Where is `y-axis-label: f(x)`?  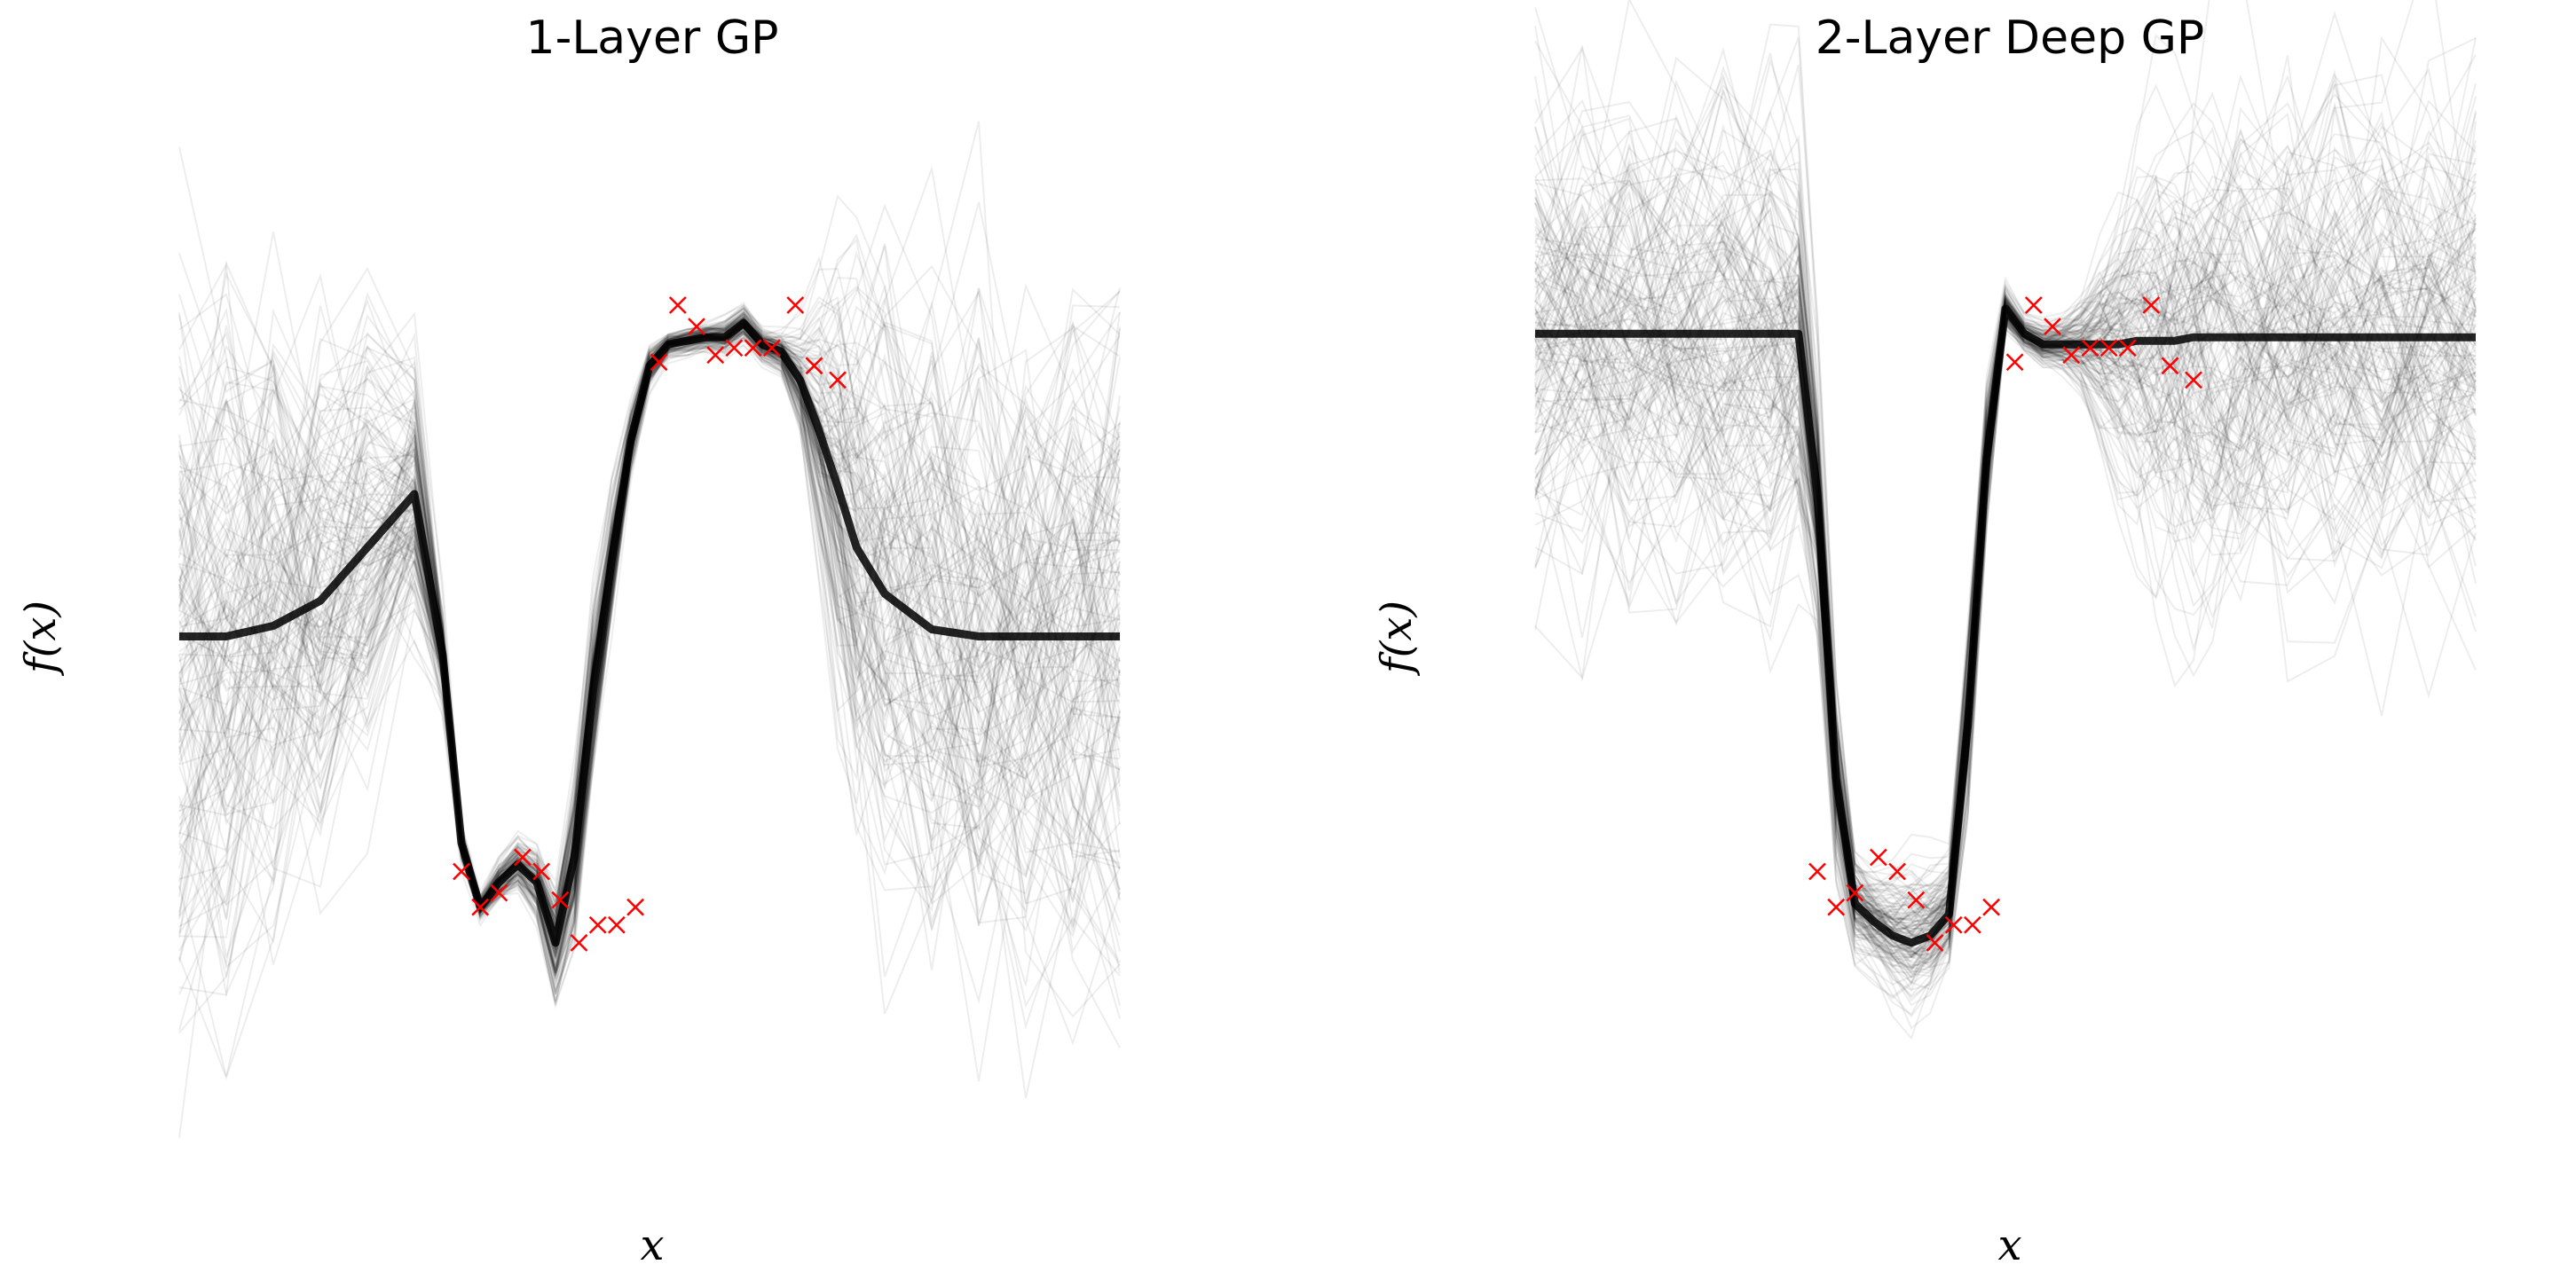
y-axis-label: f(x) is located at coordinates (41, 638).